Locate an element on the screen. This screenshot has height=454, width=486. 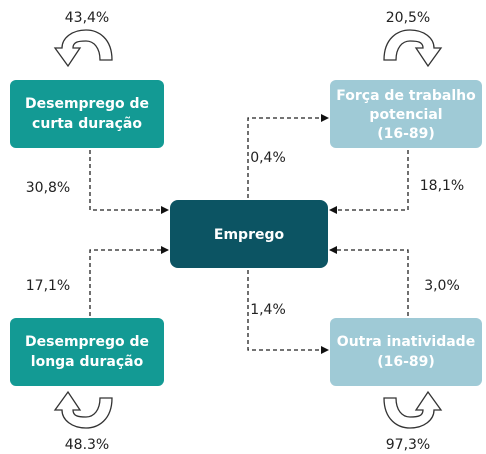
node: Outra inatividade (16-89) is located at coordinates (406, 352).